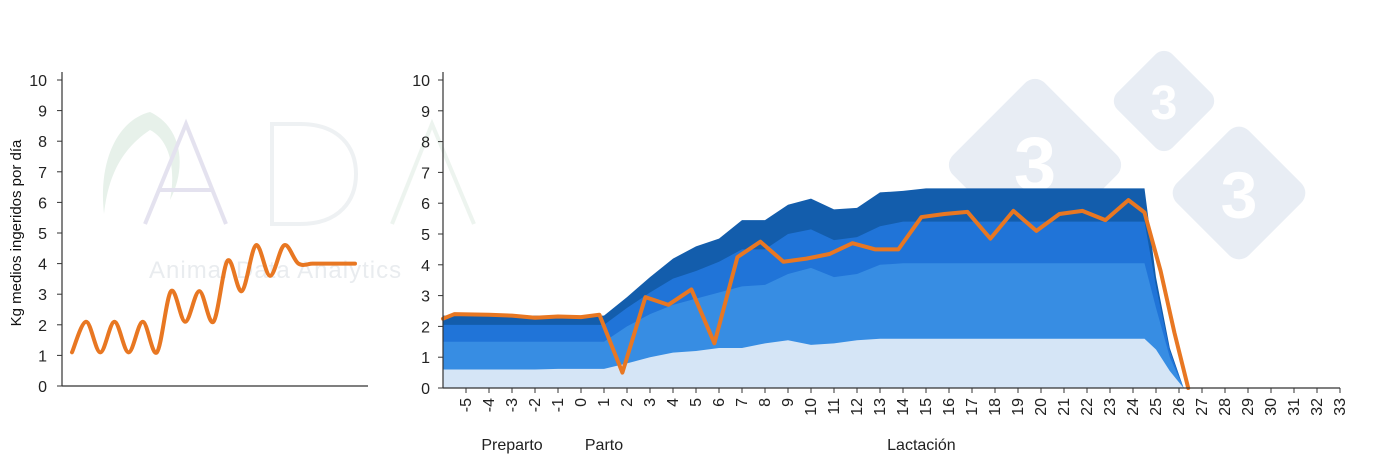 The image size is (1400, 474). I want to click on left-y-tick-label: 10, so click(38, 81).